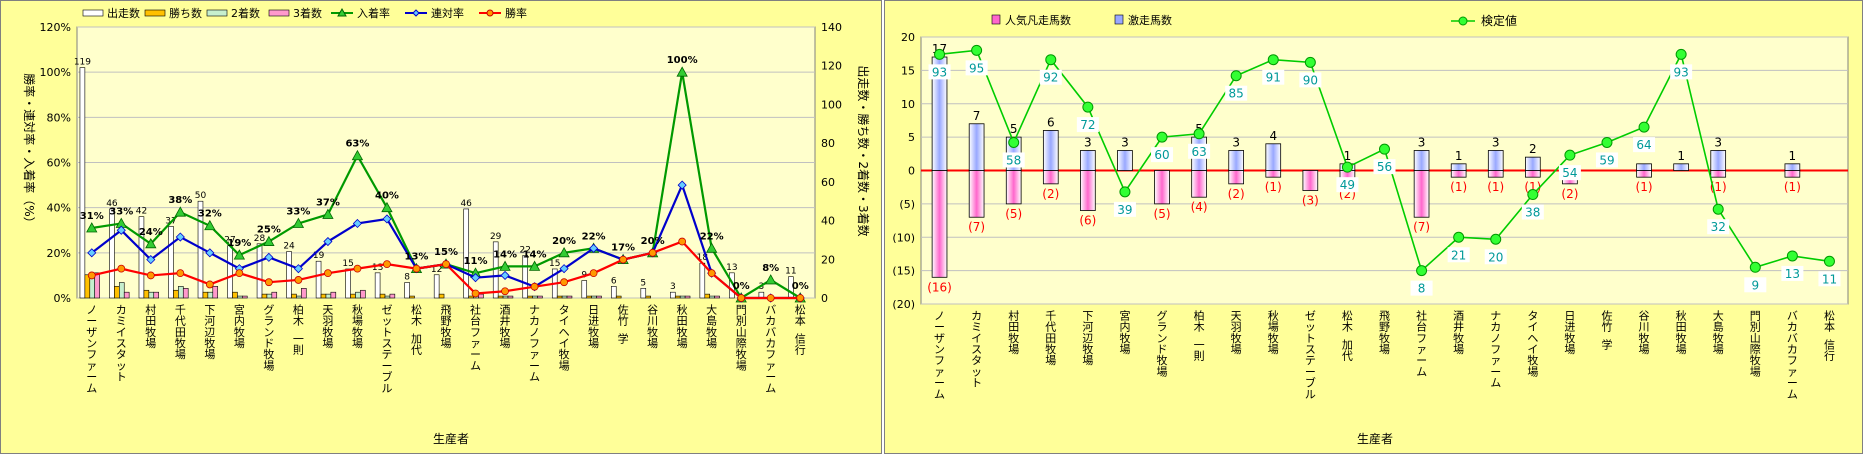 The height and width of the screenshot is (455, 1863). What do you see at coordinates (741, 286) in the screenshot?
I see `entry-rate-label: 0%` at bounding box center [741, 286].